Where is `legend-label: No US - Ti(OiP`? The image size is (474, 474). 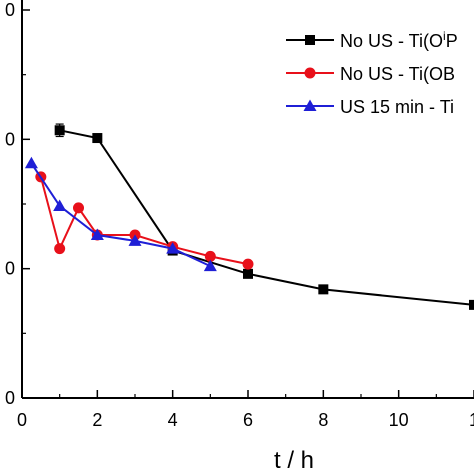
legend-label: No US - Ti(OiP is located at coordinates (399, 40).